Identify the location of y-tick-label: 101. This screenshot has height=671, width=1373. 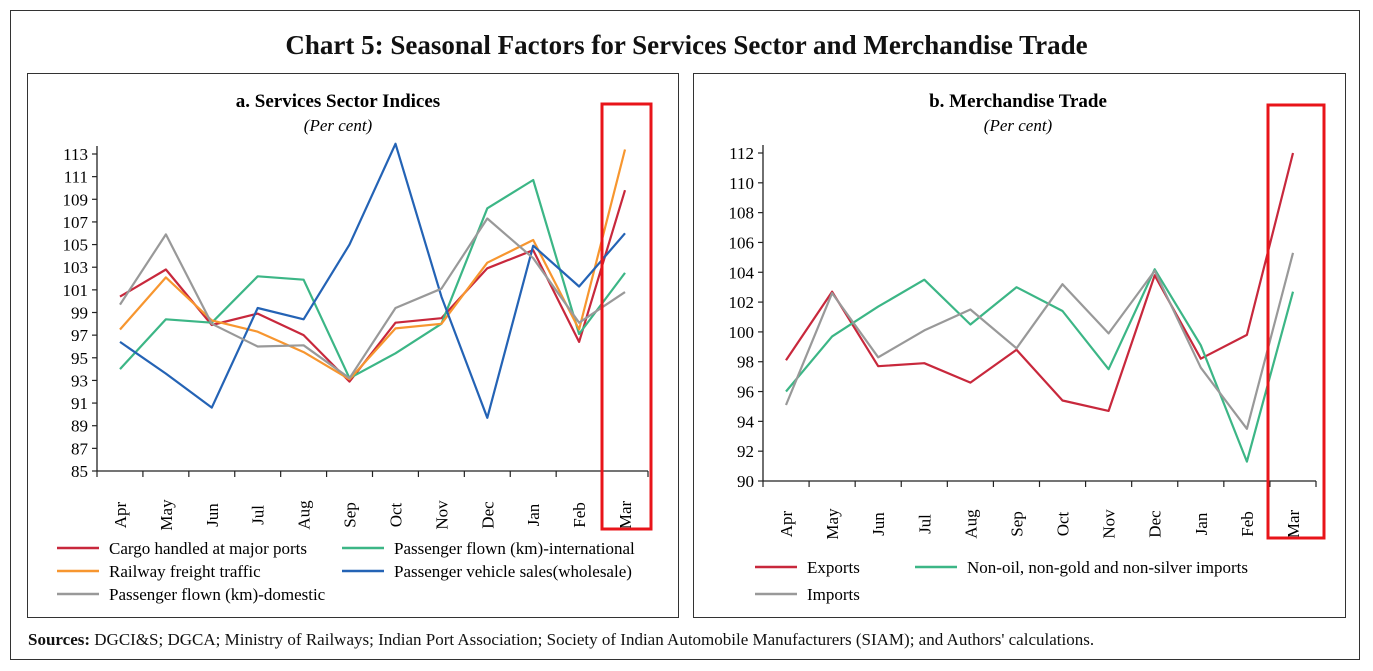
(76, 290).